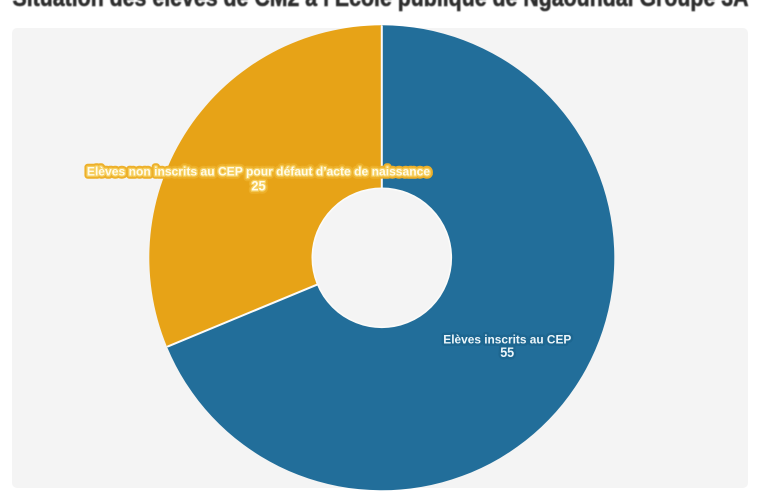 Image resolution: width=761 pixels, height=492 pixels. Describe the element at coordinates (507, 339) in the screenshot. I see `svg-text: Elèves inscrits au CEP` at that location.